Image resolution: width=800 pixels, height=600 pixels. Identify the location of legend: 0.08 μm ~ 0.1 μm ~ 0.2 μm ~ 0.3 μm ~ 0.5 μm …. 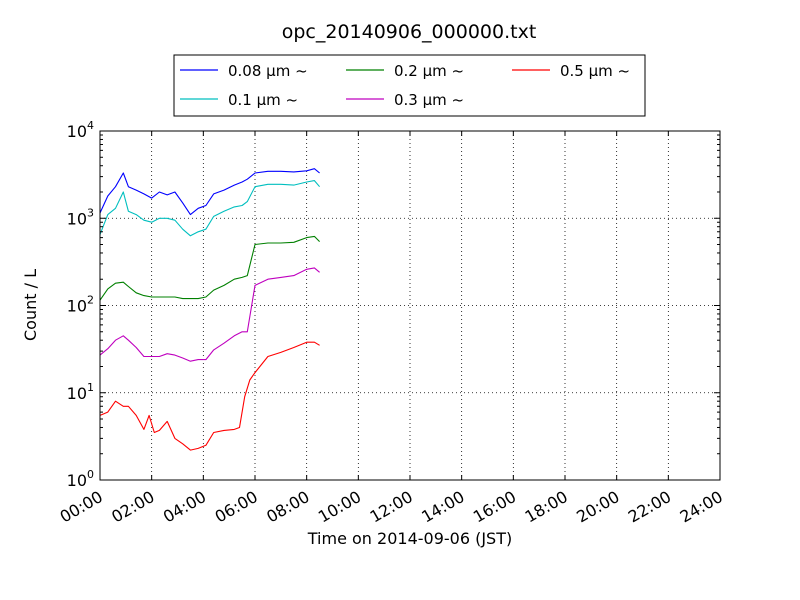
(409, 85).